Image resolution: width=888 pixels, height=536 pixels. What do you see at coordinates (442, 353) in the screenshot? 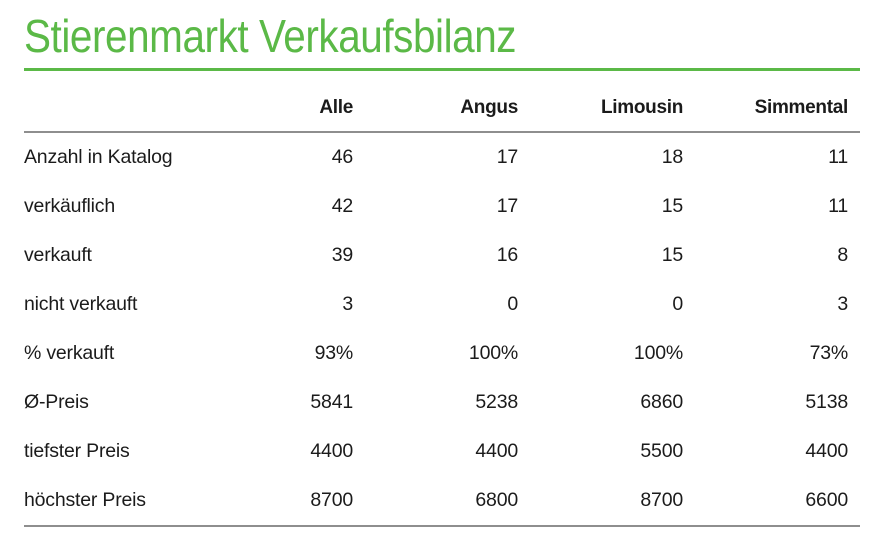
I see `table-row: % verkauft 93% 100% 100% 73%` at bounding box center [442, 353].